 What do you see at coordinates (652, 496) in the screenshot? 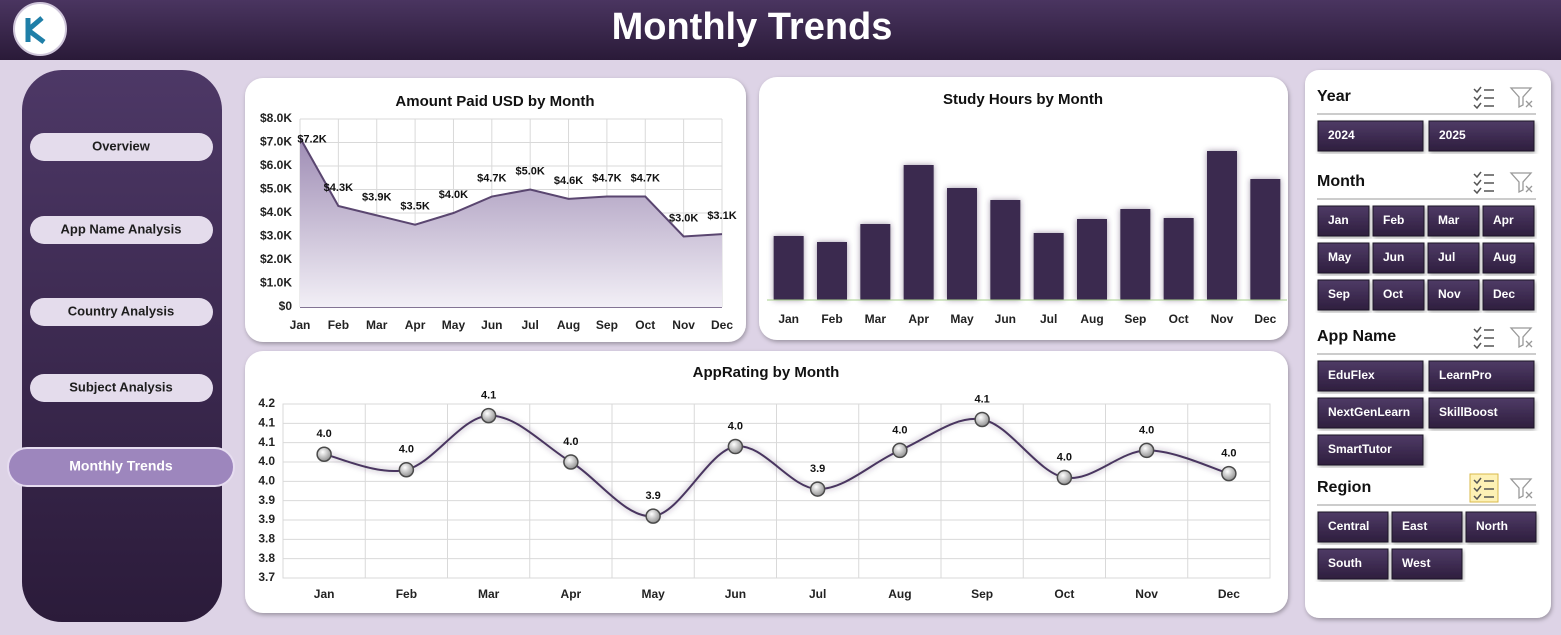
I see `data-label: 3.9` at bounding box center [652, 496].